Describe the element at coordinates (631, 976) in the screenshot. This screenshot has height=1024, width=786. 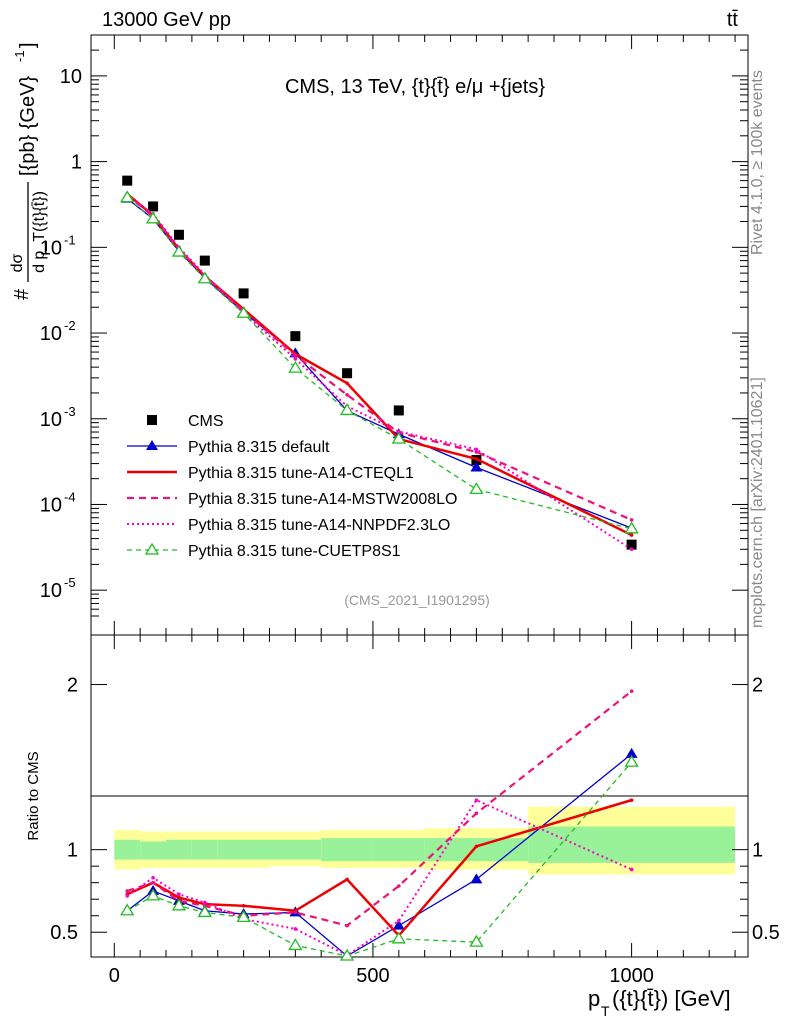
I see `xtick-label: 1000` at that location.